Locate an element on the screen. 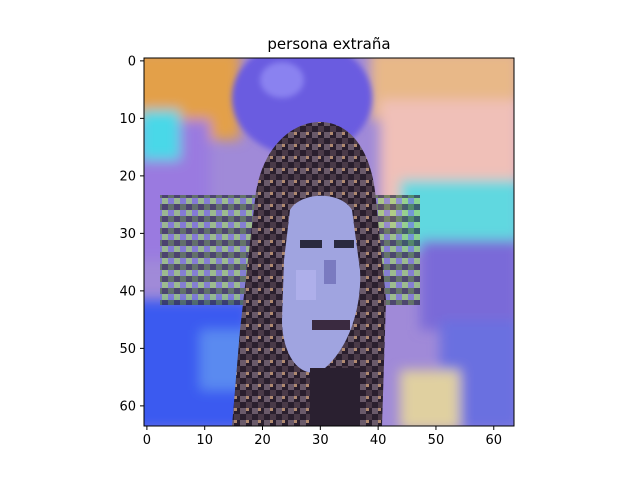 Image resolution: width=640 pixels, height=480 pixels. y-tick-label: 40 is located at coordinates (127, 291).